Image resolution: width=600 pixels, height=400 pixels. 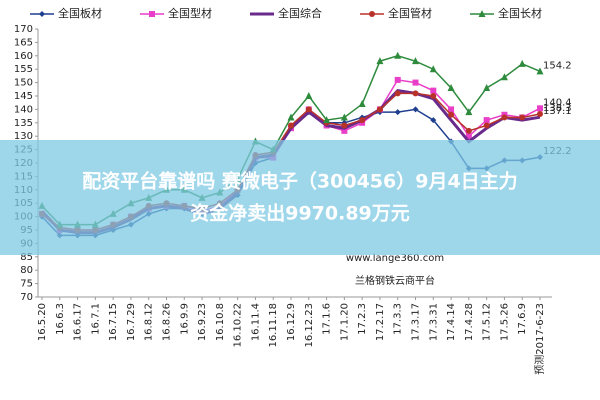 What do you see at coordinates (300, 13) in the screenshot?
I see `legend-label: 全国综合` at bounding box center [300, 13].